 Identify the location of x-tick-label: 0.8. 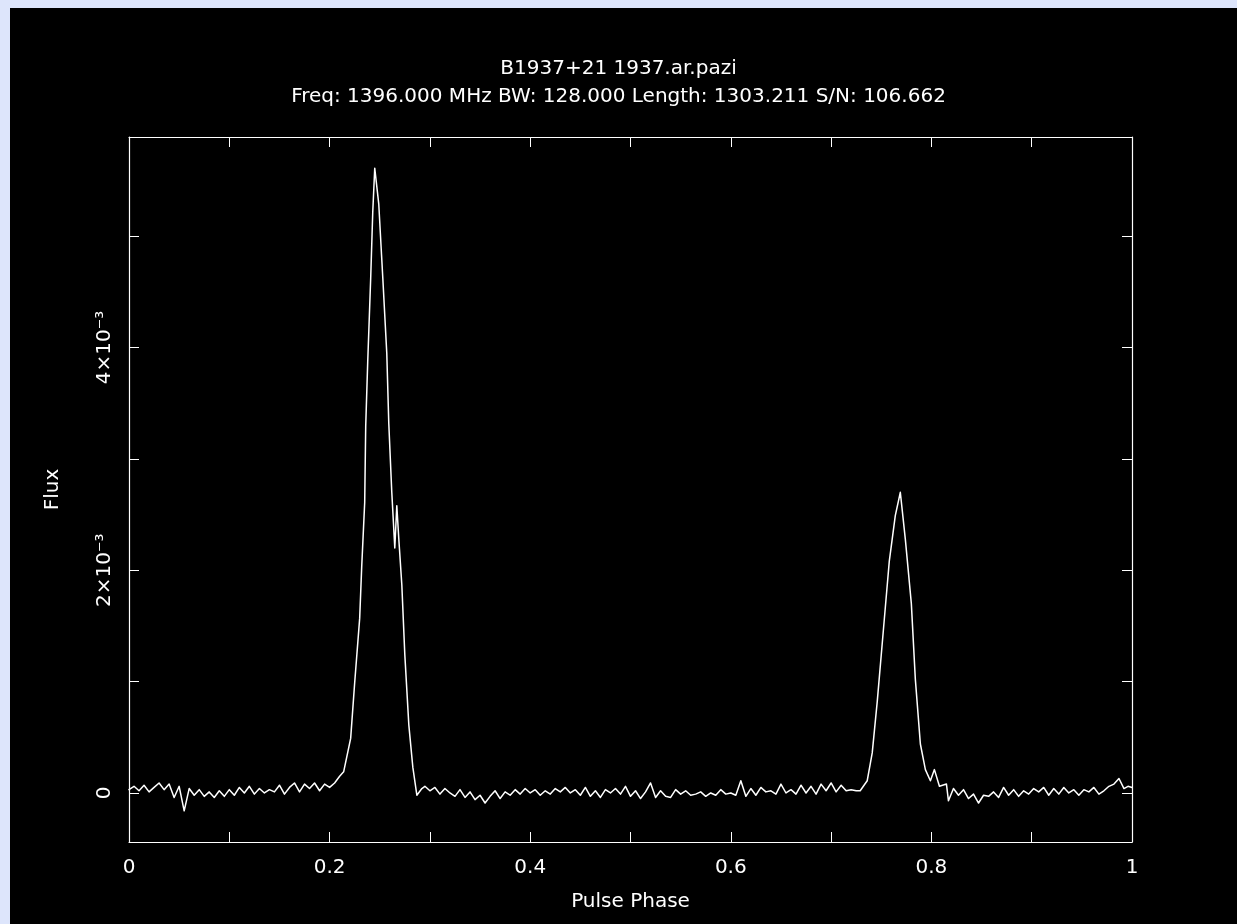
(931, 866).